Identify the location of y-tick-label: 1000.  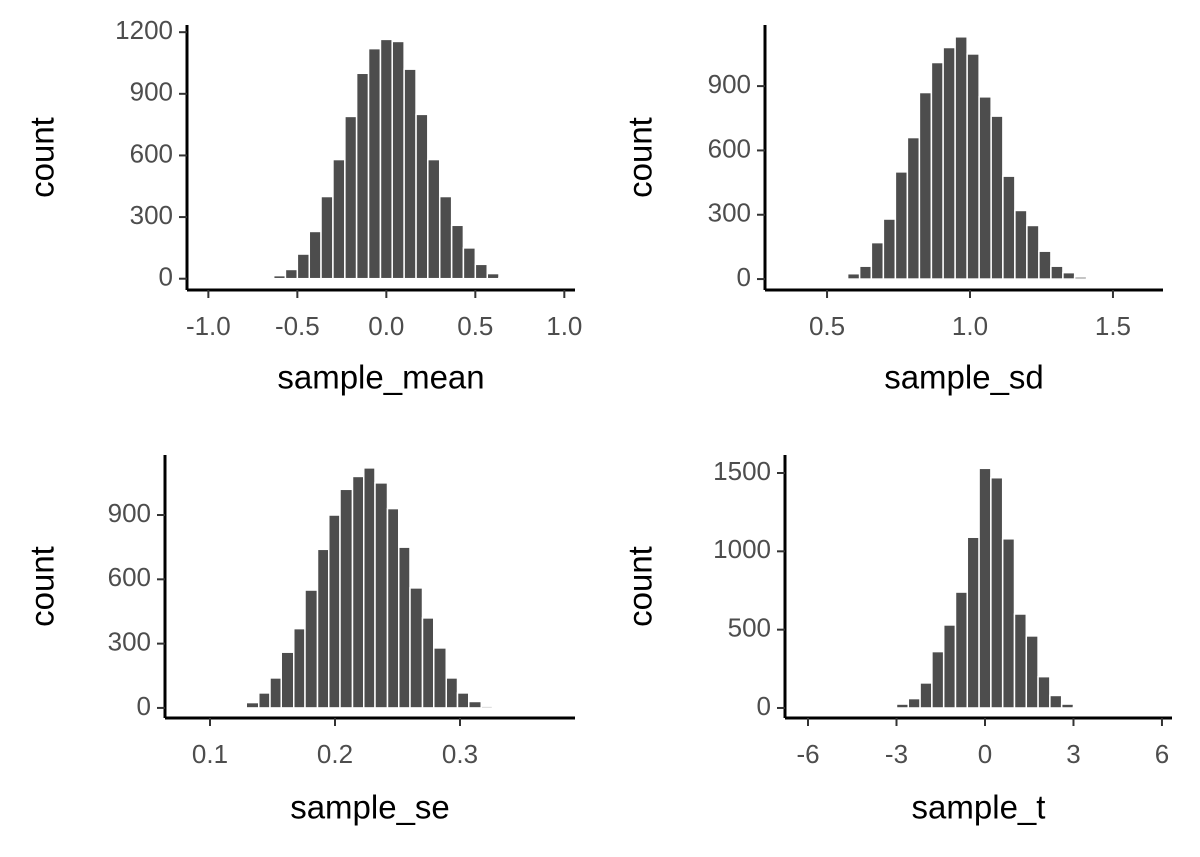
(742, 549).